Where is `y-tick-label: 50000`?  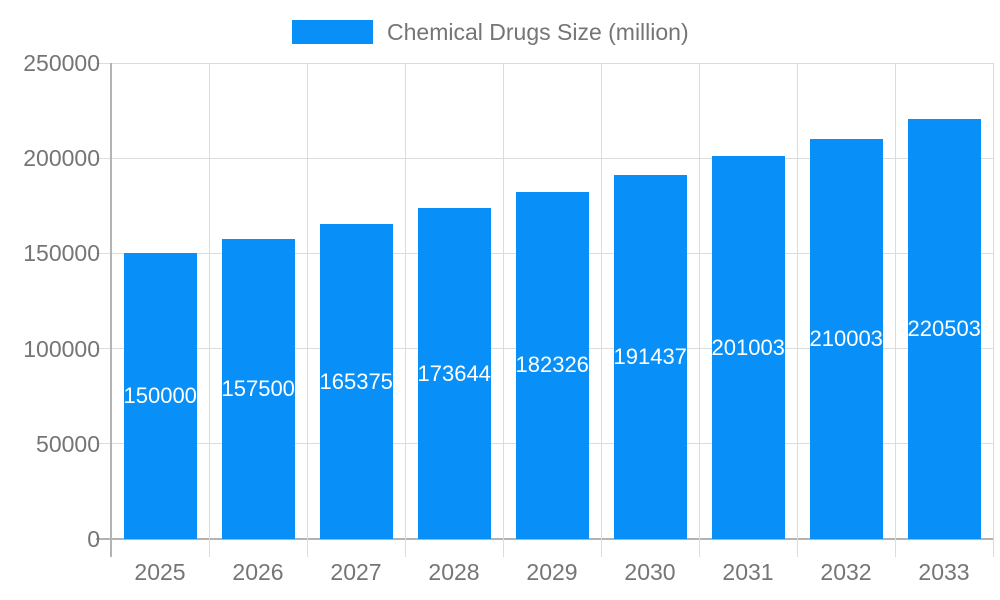 y-tick-label: 50000 is located at coordinates (68, 443).